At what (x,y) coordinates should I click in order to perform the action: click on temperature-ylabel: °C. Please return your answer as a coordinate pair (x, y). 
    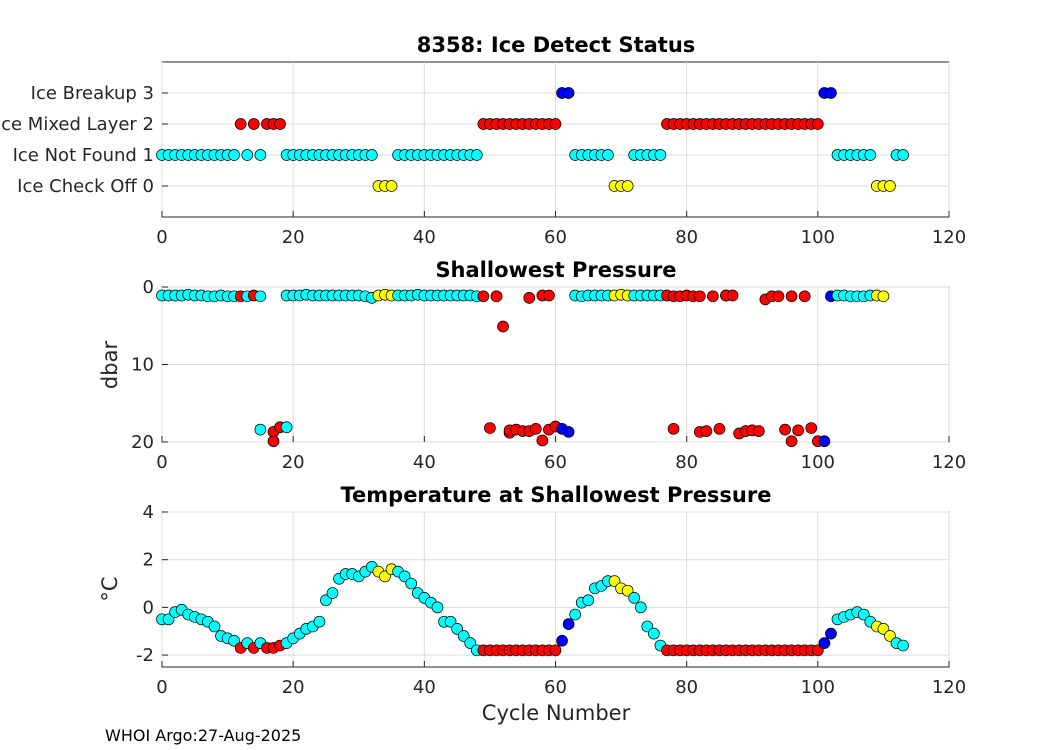
    Looking at the image, I should click on (110, 588).